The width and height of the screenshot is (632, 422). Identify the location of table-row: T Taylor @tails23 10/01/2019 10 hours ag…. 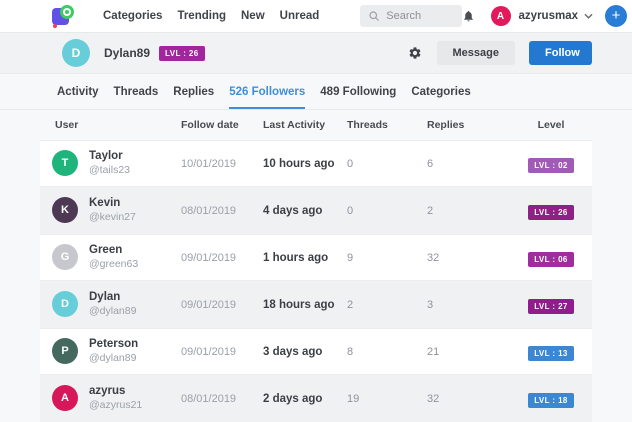
(316, 163).